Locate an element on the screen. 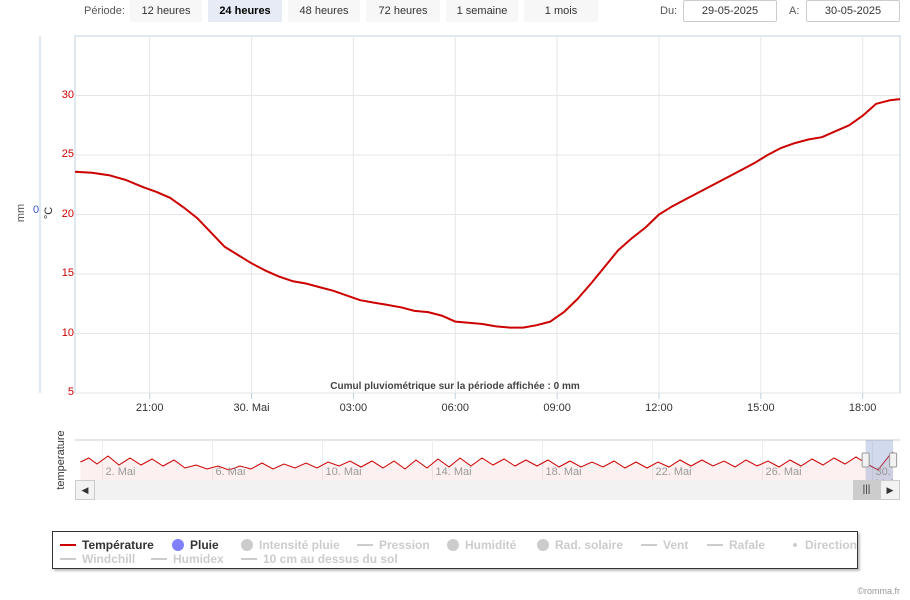 This screenshot has height=600, width=910. legend-label: Rad. solaire is located at coordinates (589, 545).